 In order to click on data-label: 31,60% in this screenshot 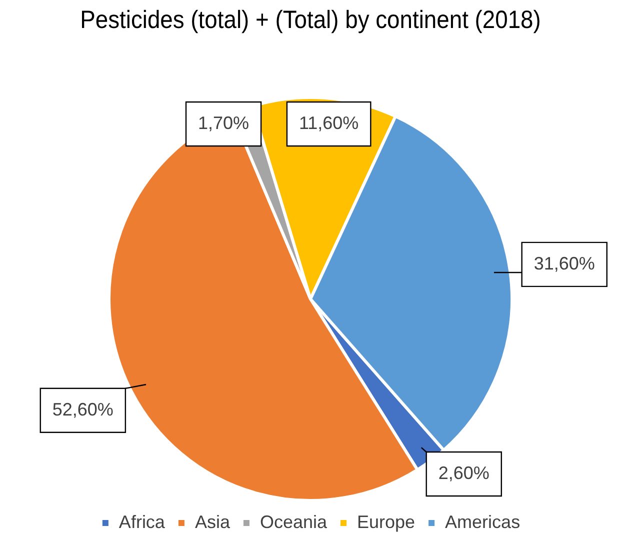, I will do `click(564, 263)`.